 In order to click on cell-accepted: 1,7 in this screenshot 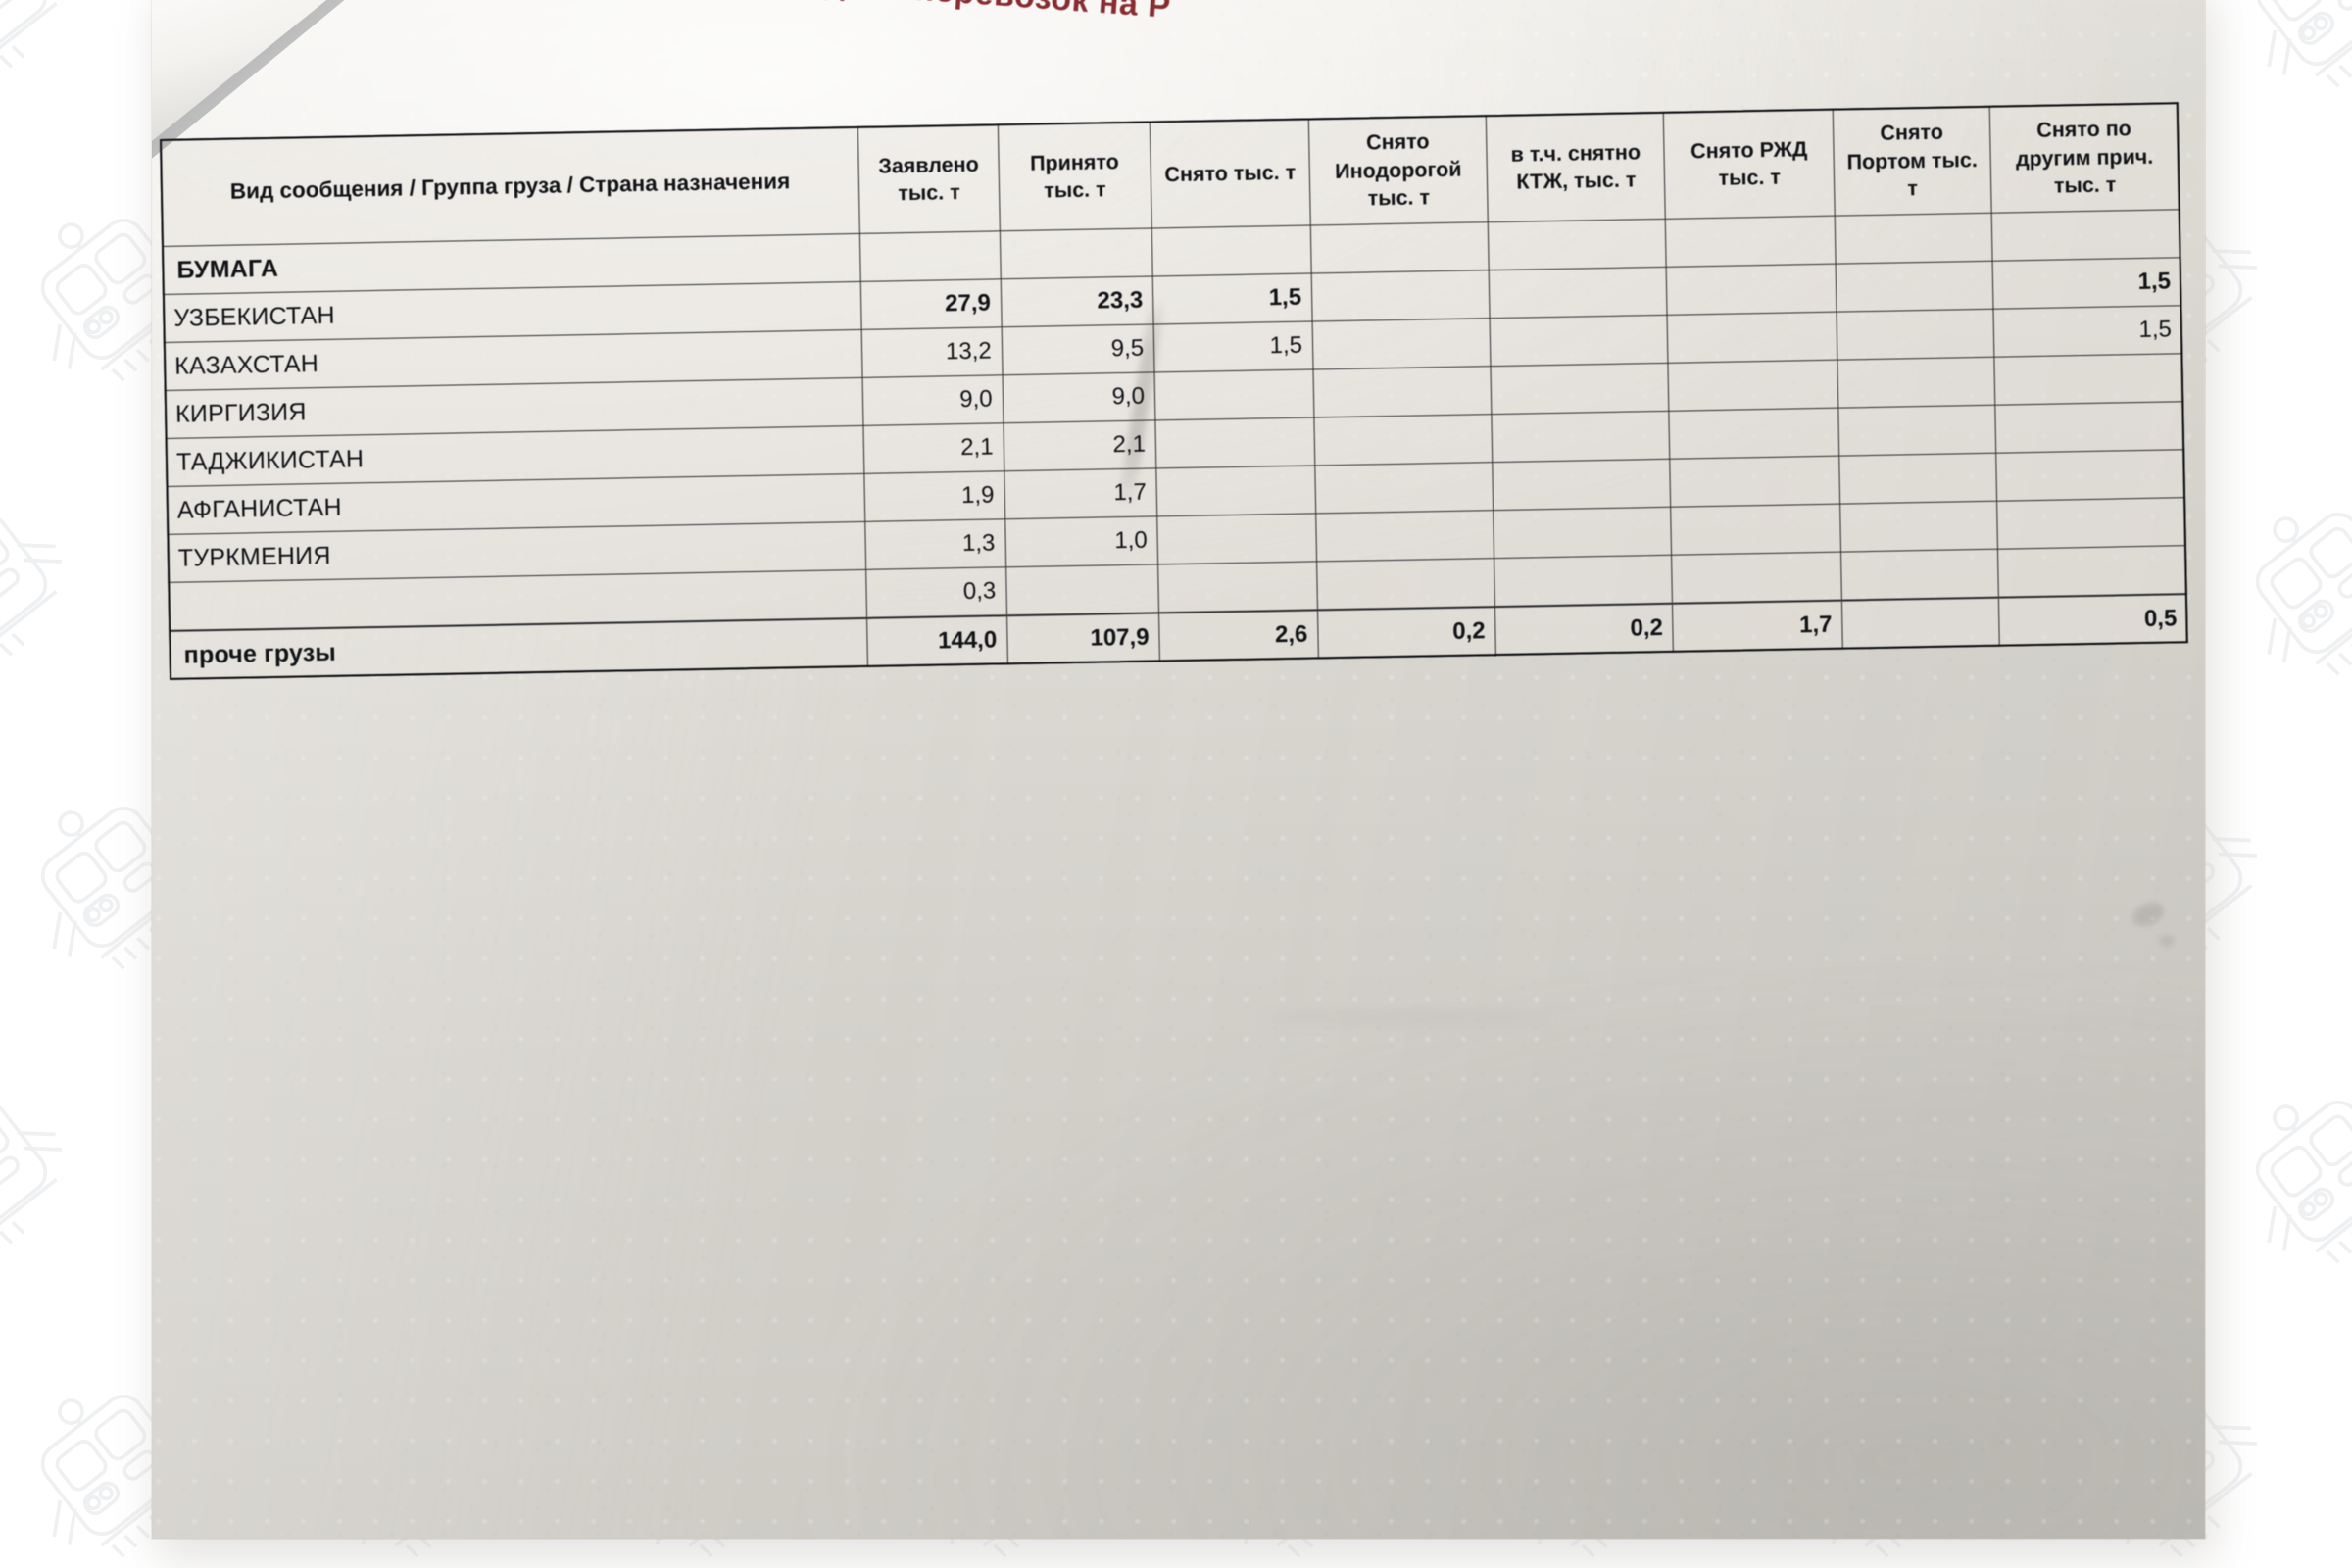, I will do `click(1080, 493)`.